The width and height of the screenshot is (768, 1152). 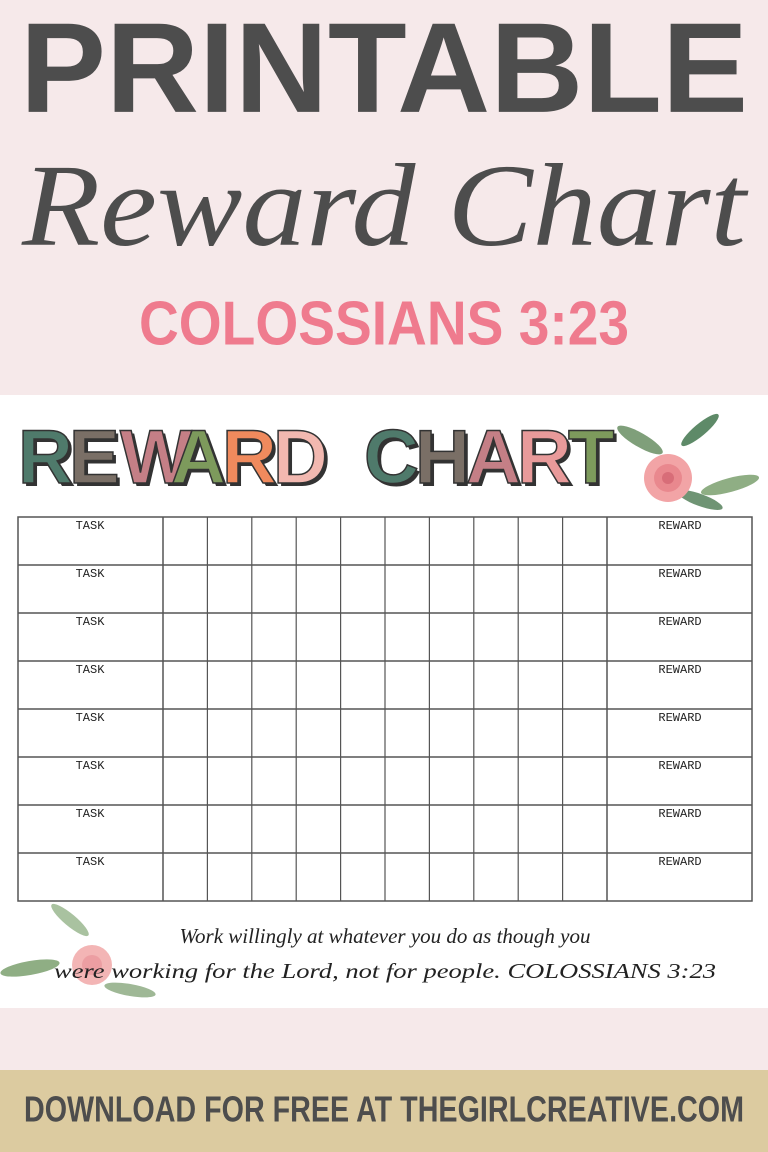 I want to click on heading-letter-shadow: H, so click(x=445, y=460).